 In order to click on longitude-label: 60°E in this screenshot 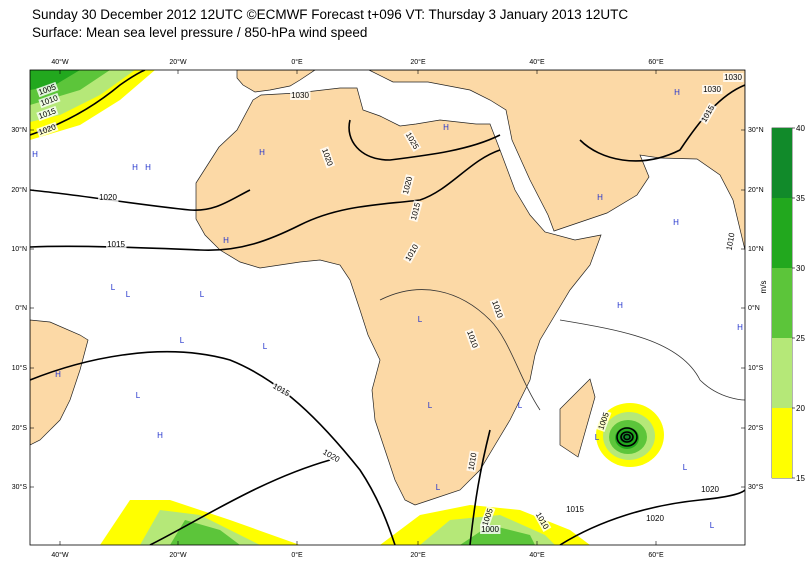, I will do `click(656, 62)`.